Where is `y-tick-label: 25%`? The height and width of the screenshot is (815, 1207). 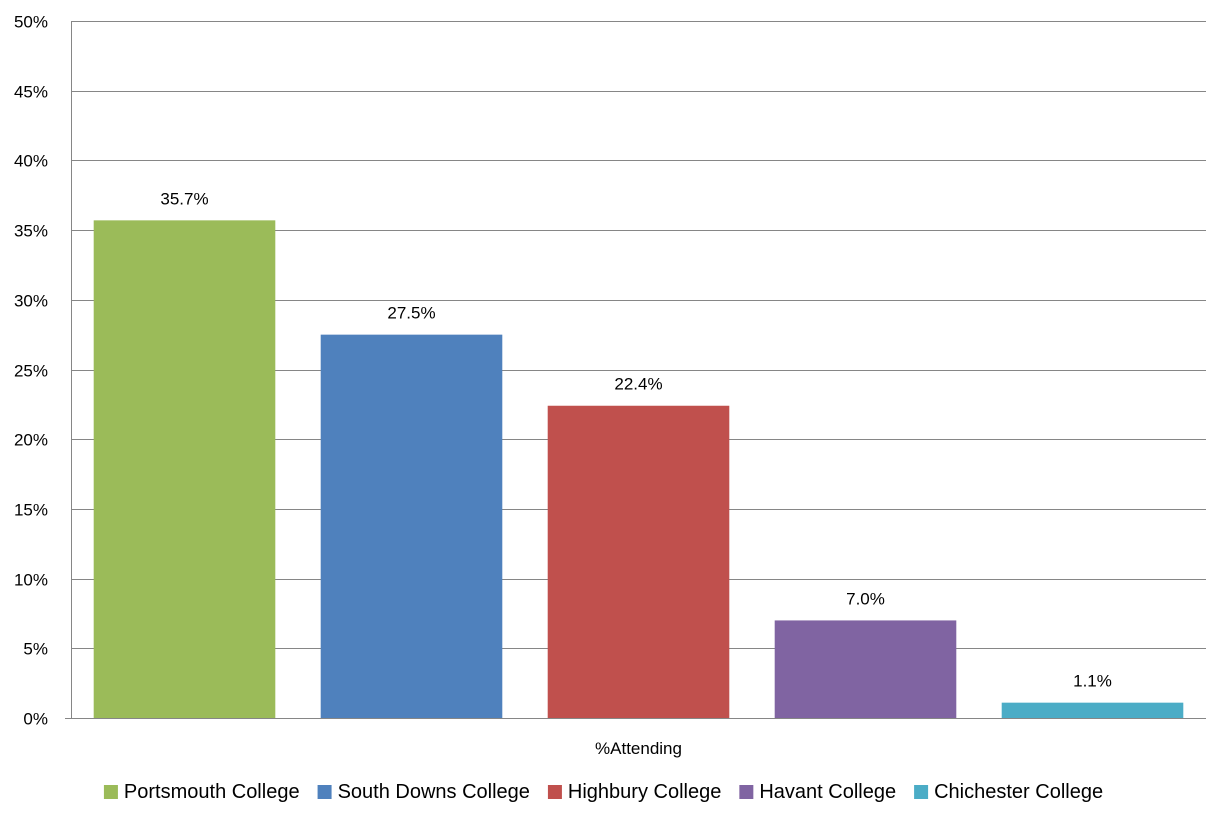 y-tick-label: 25% is located at coordinates (31, 371).